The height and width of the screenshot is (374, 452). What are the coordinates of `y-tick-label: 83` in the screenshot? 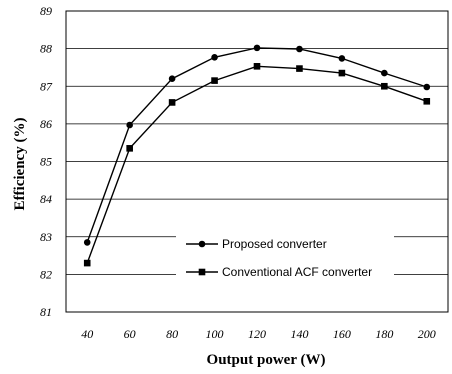 It's located at (46, 237).